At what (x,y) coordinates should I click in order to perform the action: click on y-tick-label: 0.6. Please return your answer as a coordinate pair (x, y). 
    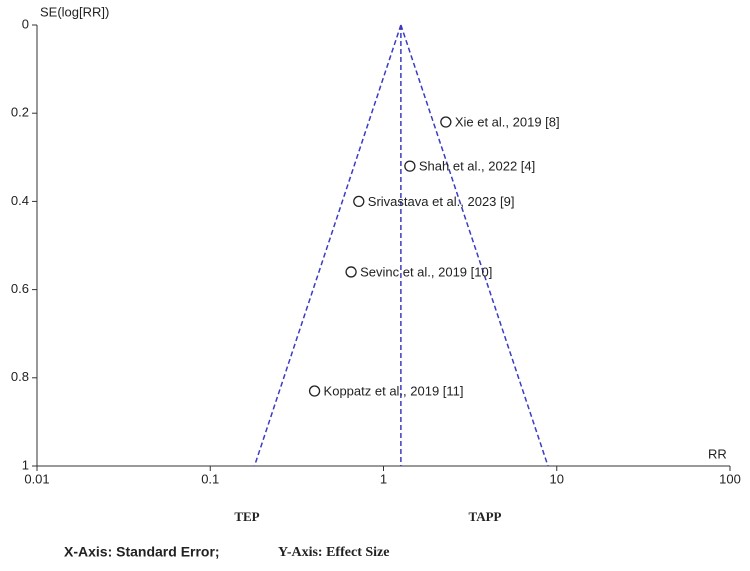
    Looking at the image, I should click on (20, 288).